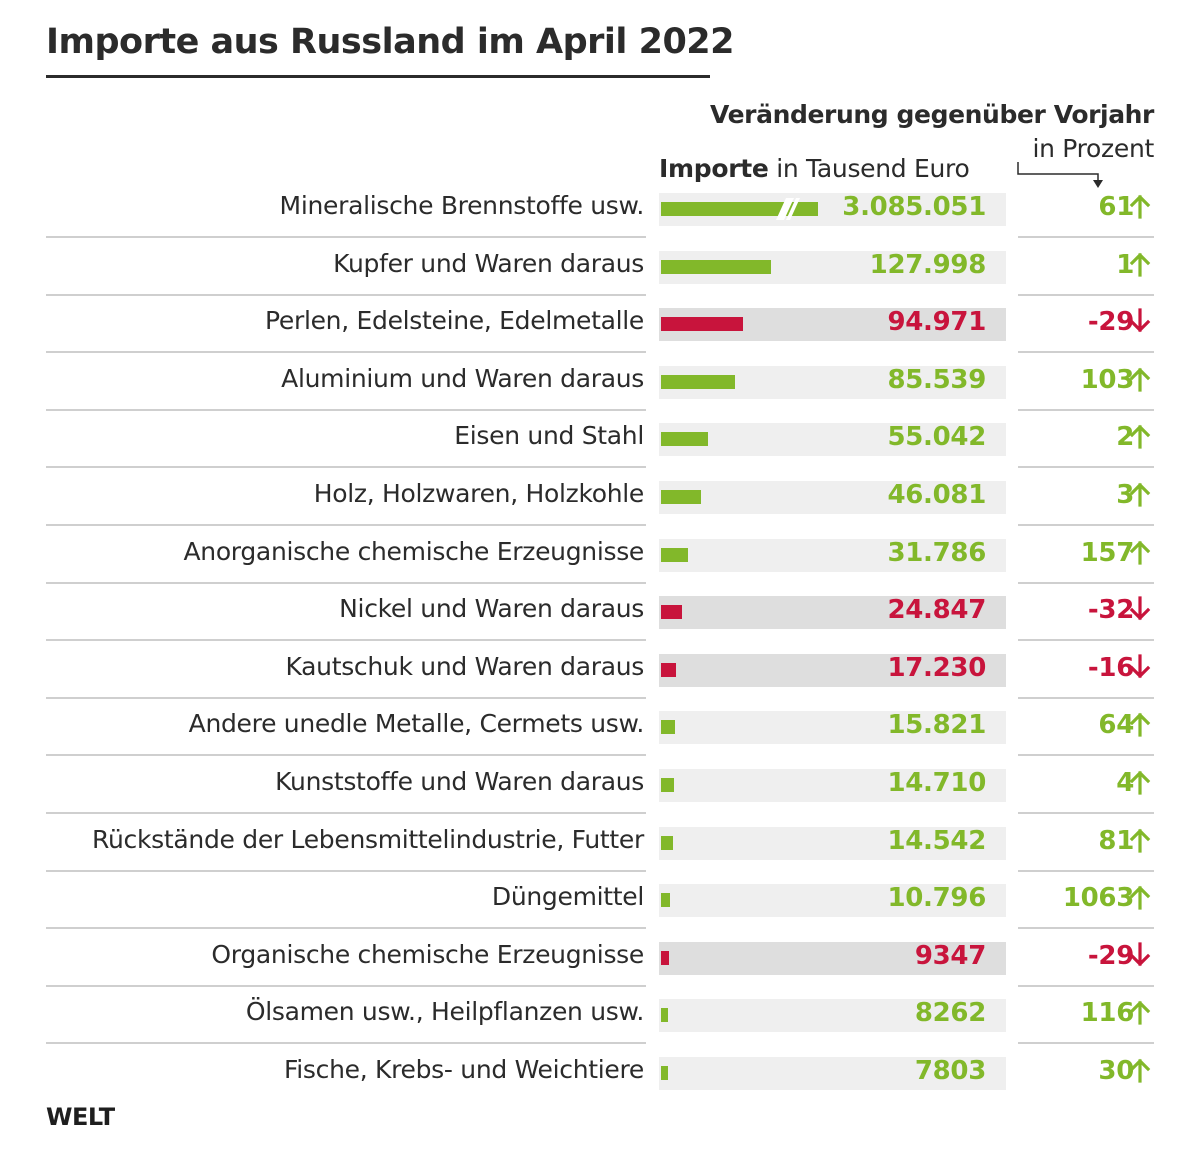  What do you see at coordinates (491, 609) in the screenshot?
I see `category-label: Nickel und Waren daraus` at bounding box center [491, 609].